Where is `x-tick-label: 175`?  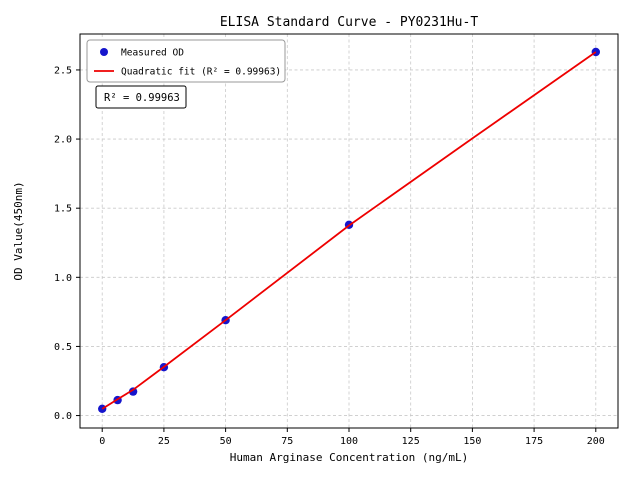
x-tick-label: 175 is located at coordinates (534, 441).